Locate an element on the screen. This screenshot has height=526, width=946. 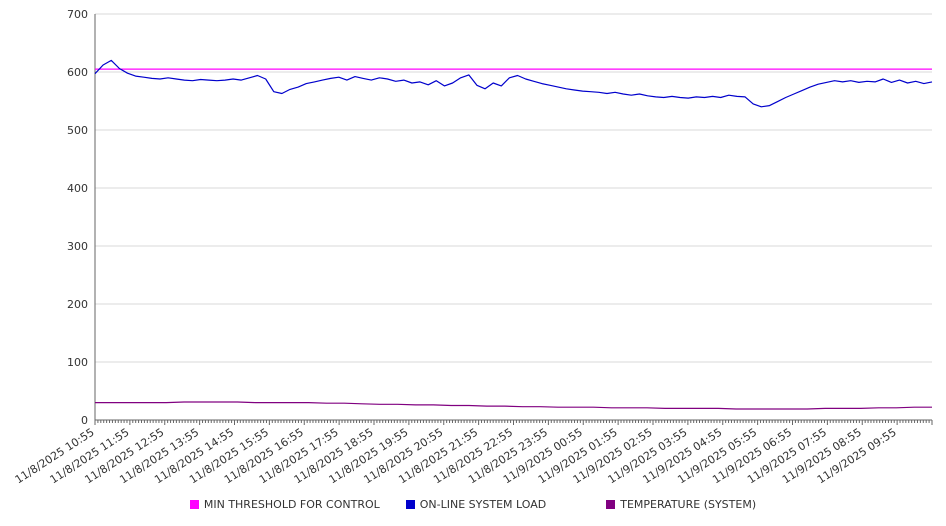
y-axis-label: 200 is located at coordinates (77, 304).